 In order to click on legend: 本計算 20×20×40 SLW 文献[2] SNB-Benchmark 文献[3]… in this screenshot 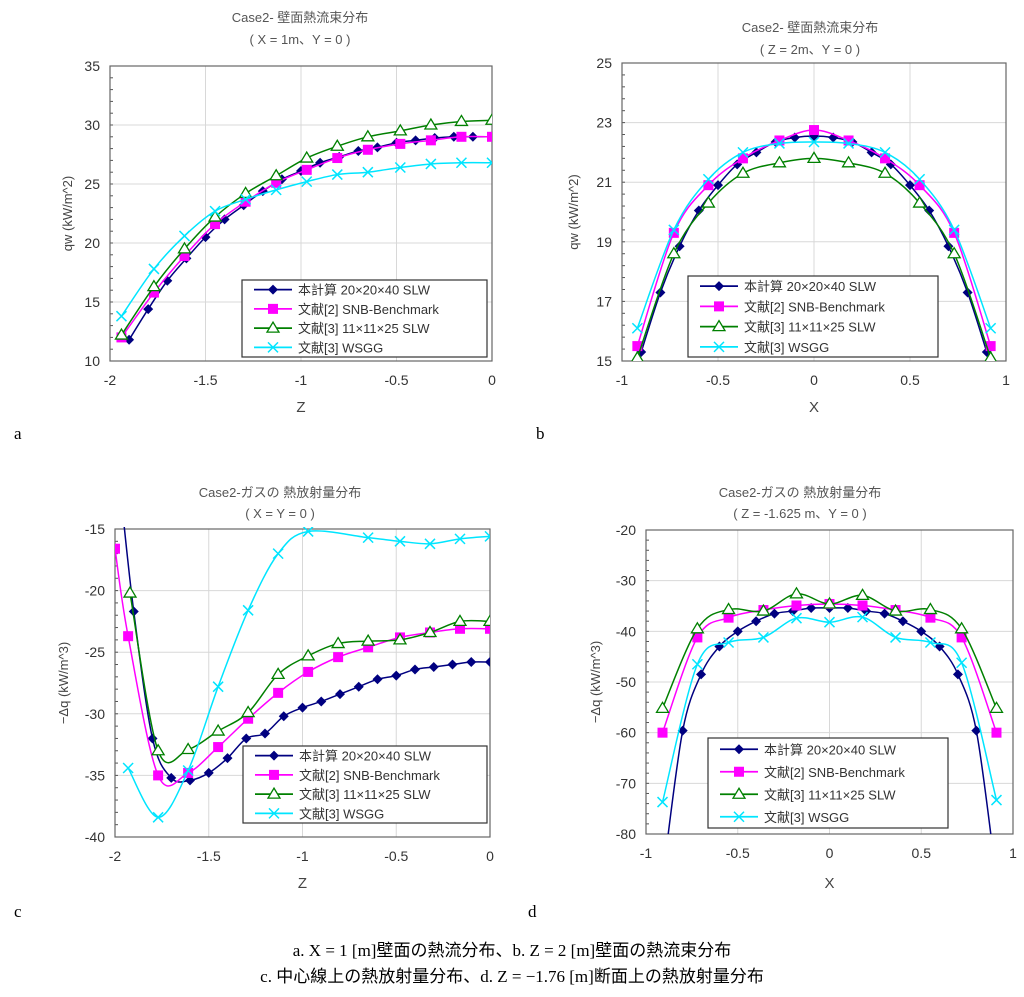, I will do `click(828, 783)`.